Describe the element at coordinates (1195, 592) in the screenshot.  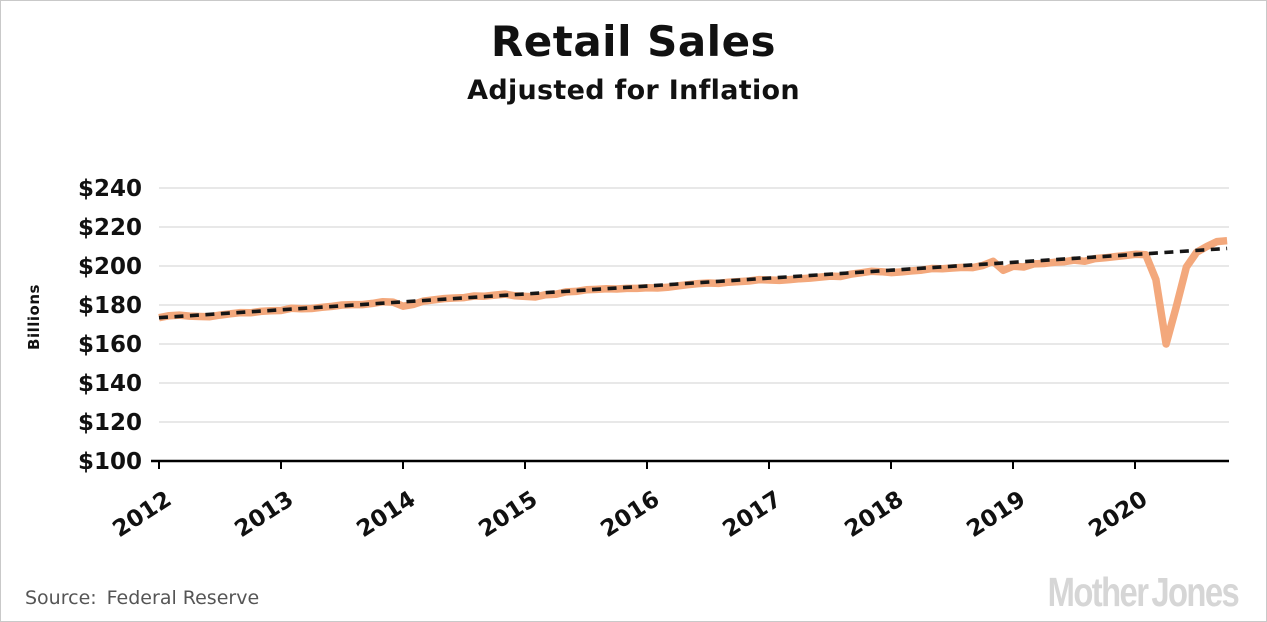
I see `logo-word-jones: Jones` at that location.